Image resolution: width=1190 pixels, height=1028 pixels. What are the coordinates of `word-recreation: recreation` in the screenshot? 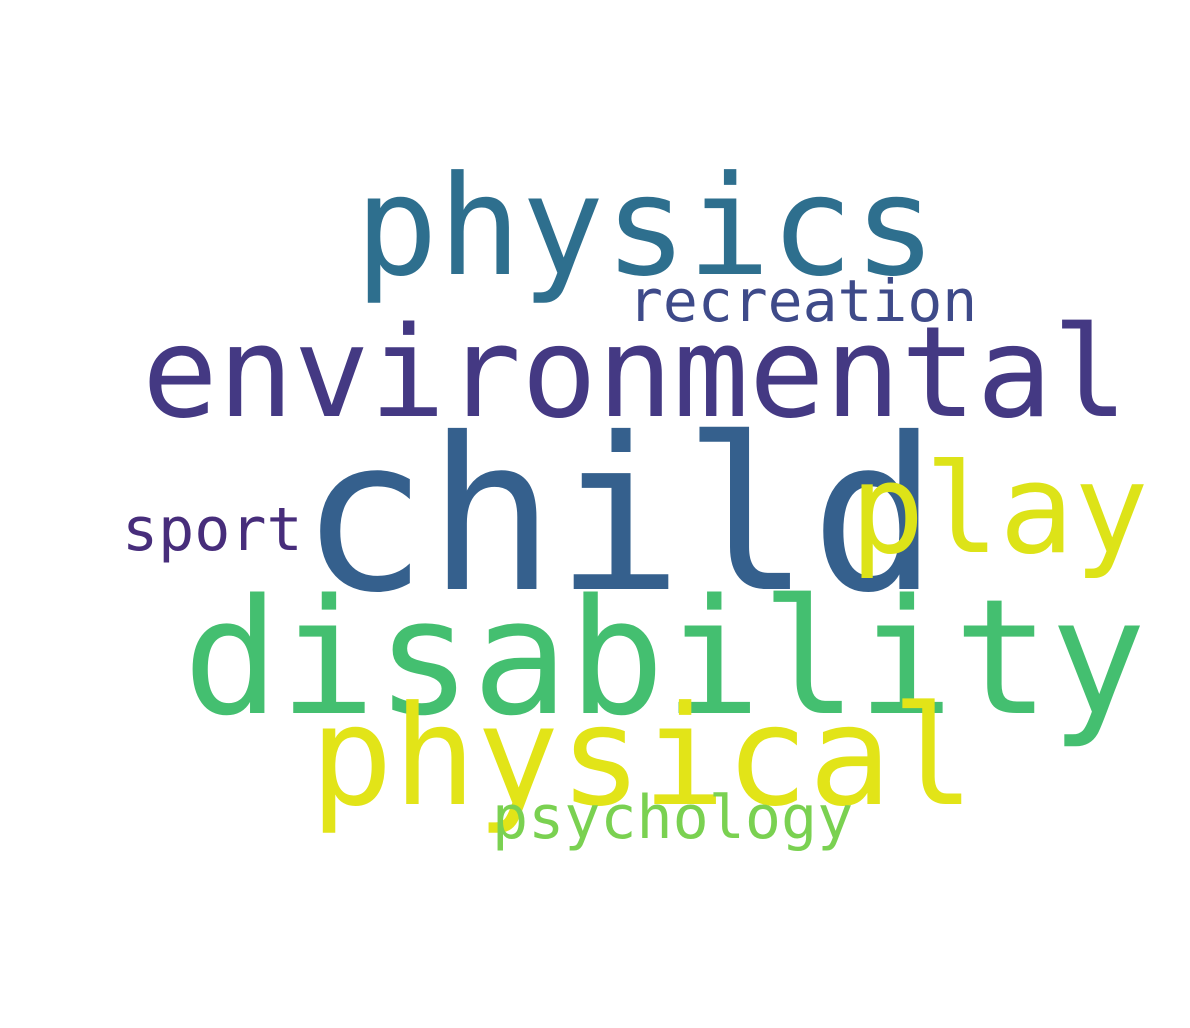 It's located at (803, 301).